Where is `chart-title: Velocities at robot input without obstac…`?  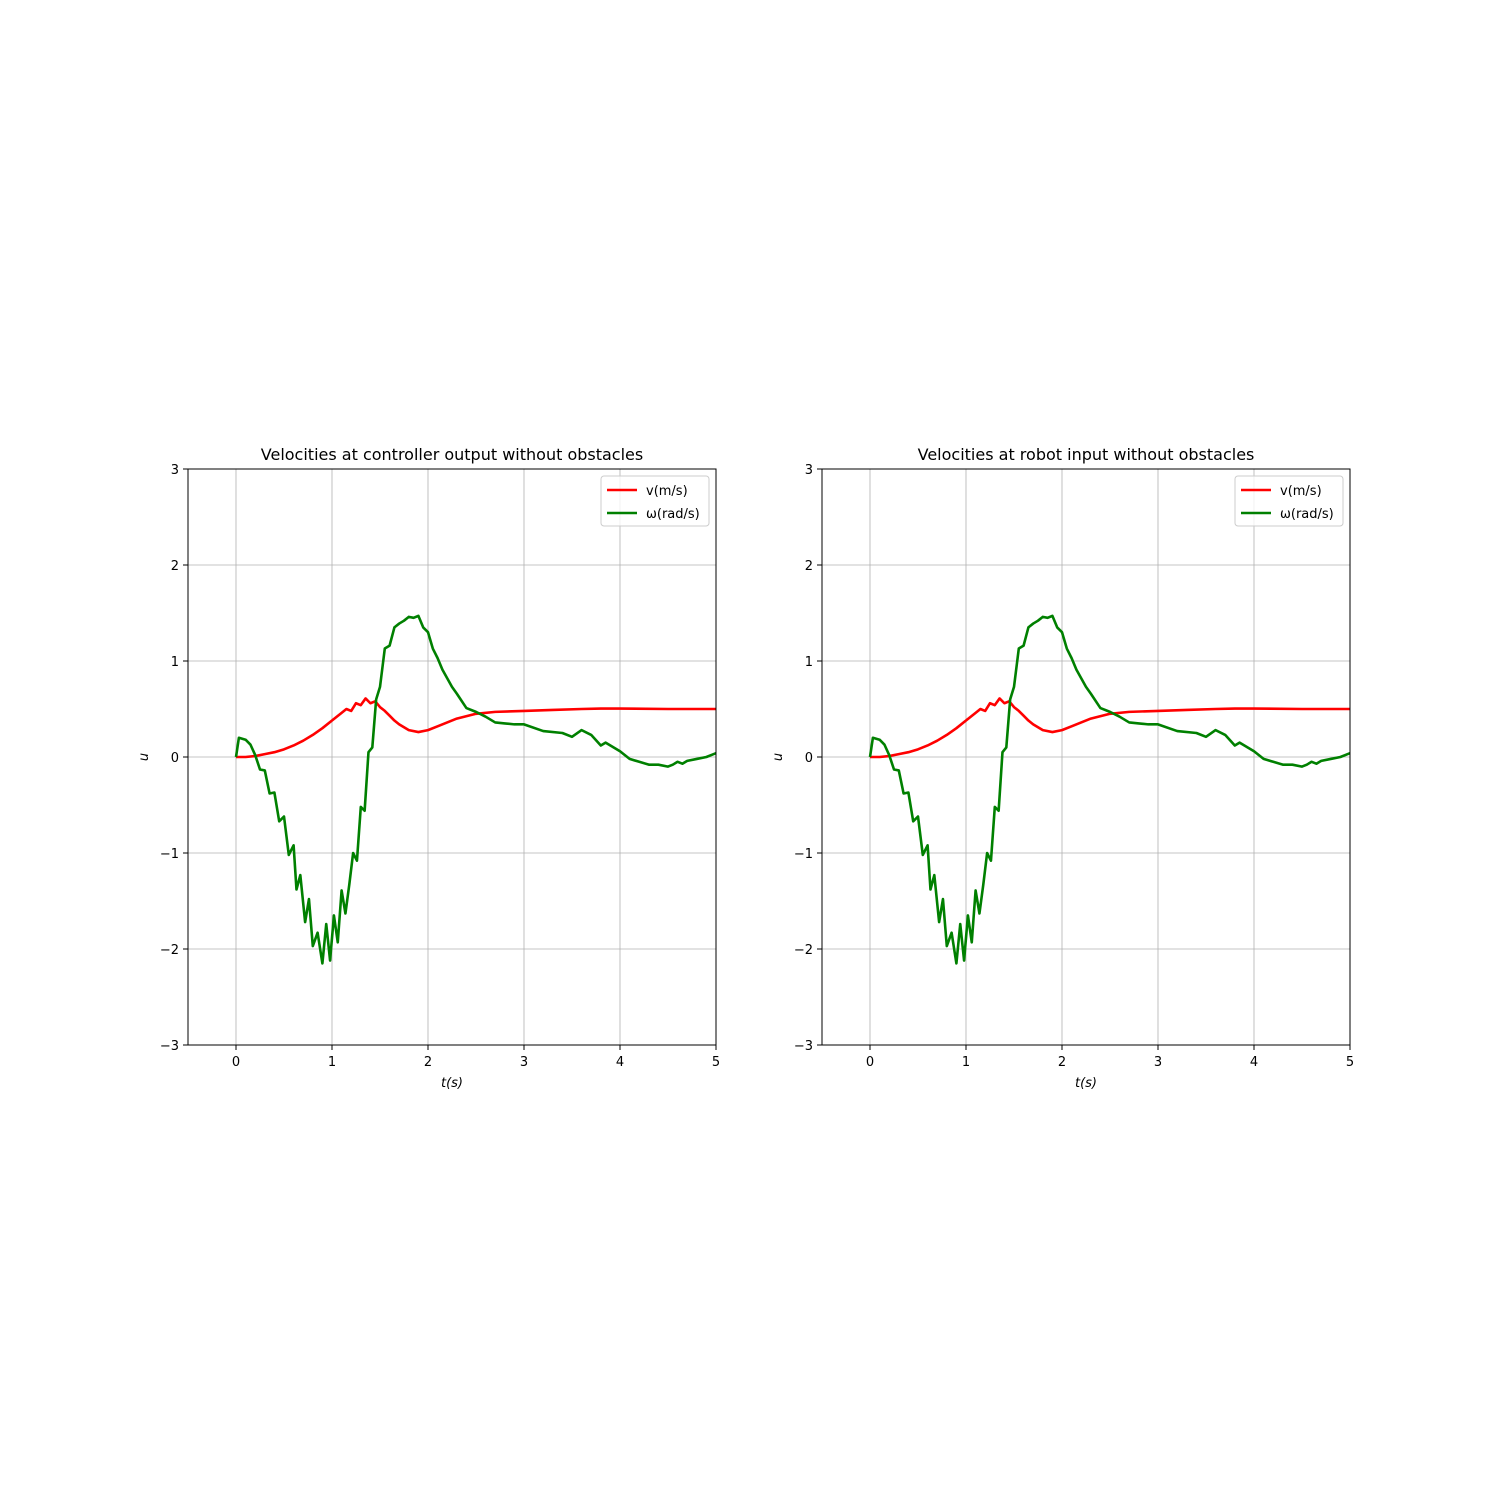
chart-title: Velocities at robot input without obstac… is located at coordinates (1086, 454).